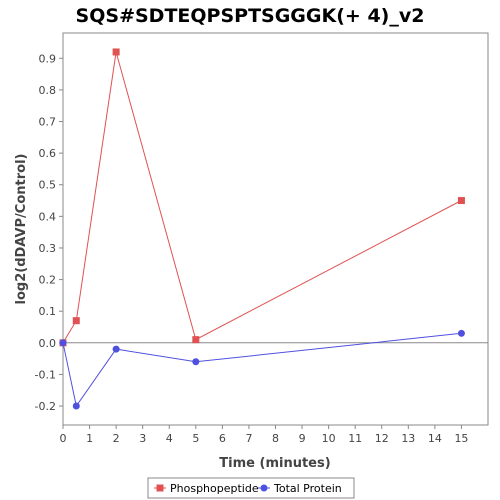  Describe the element at coordinates (63, 438) in the screenshot. I see `x-tick-label: 0` at that location.